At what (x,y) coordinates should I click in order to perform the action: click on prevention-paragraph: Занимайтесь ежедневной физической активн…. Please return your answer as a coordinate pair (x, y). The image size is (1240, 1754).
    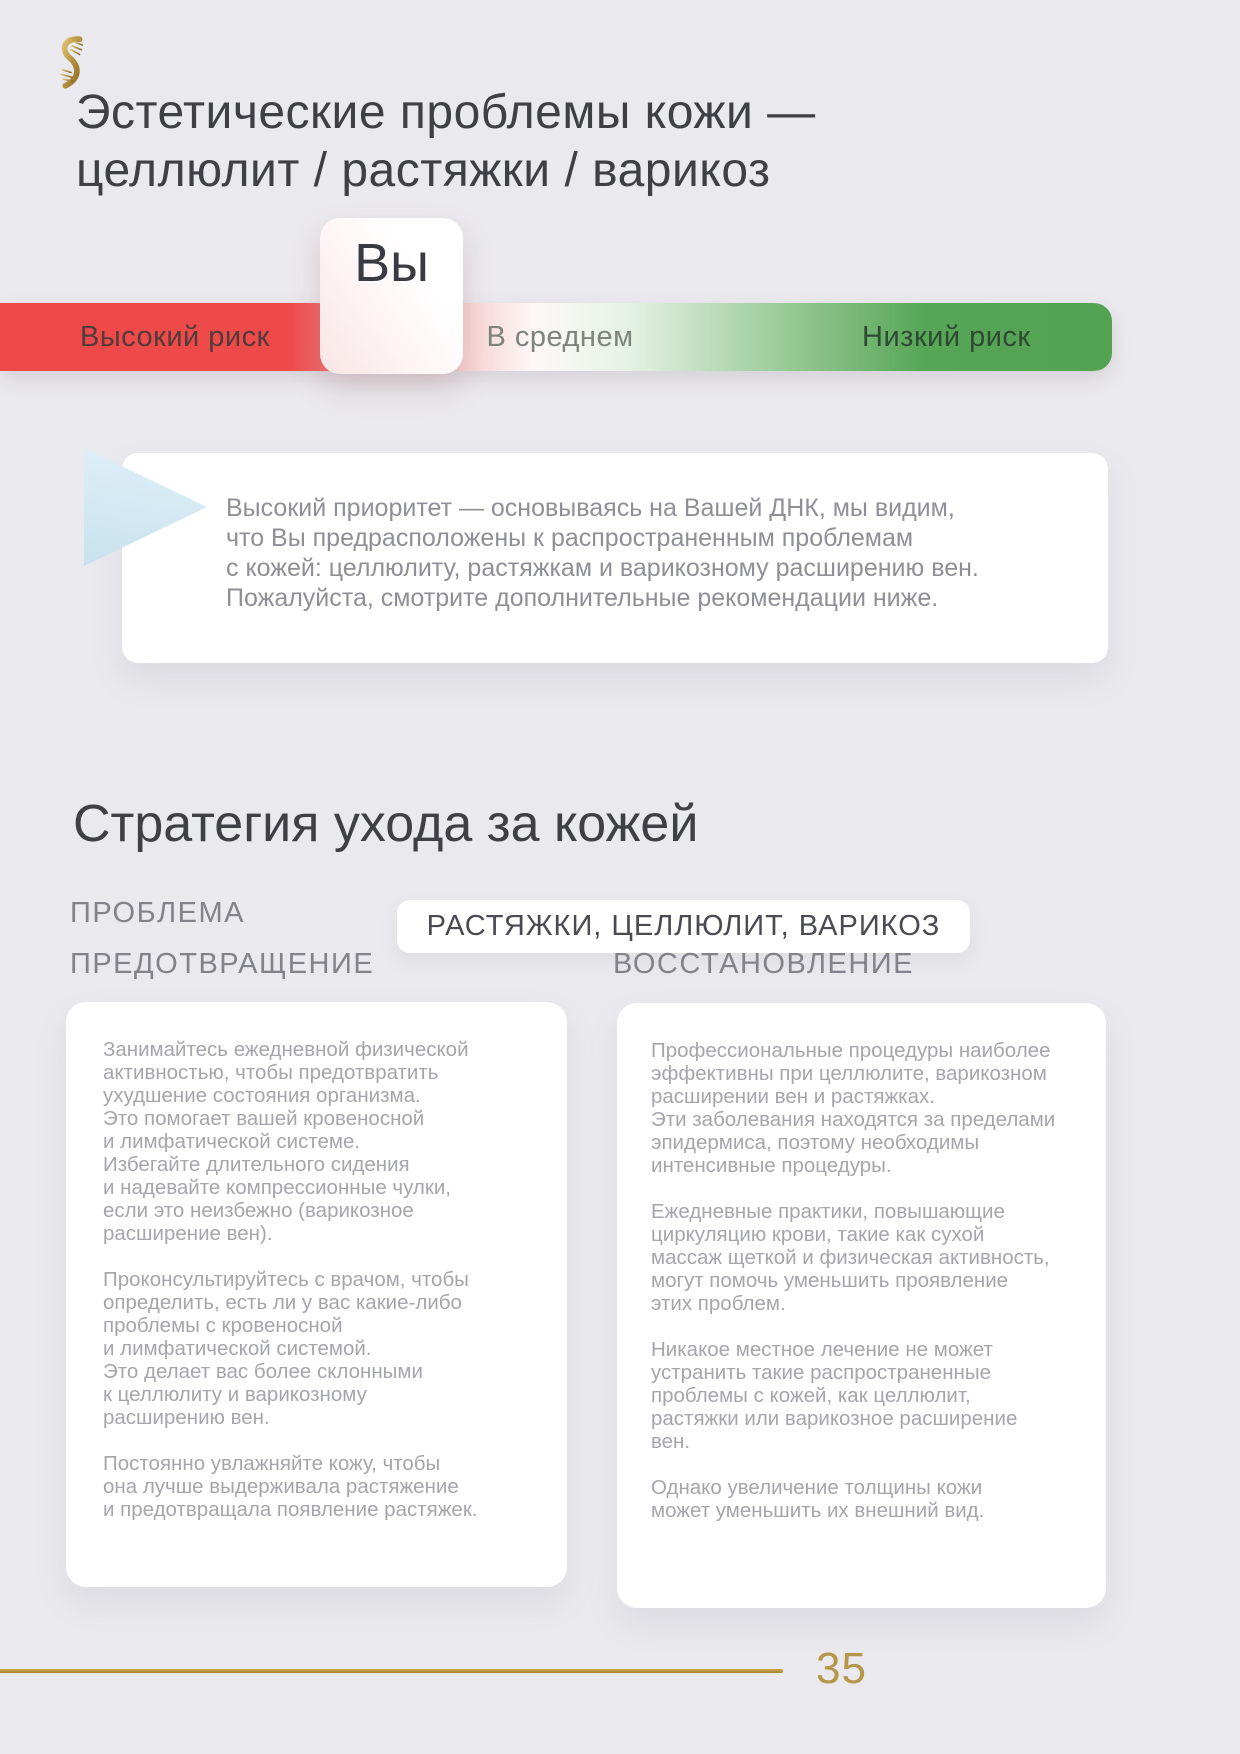
    Looking at the image, I should click on (286, 1141).